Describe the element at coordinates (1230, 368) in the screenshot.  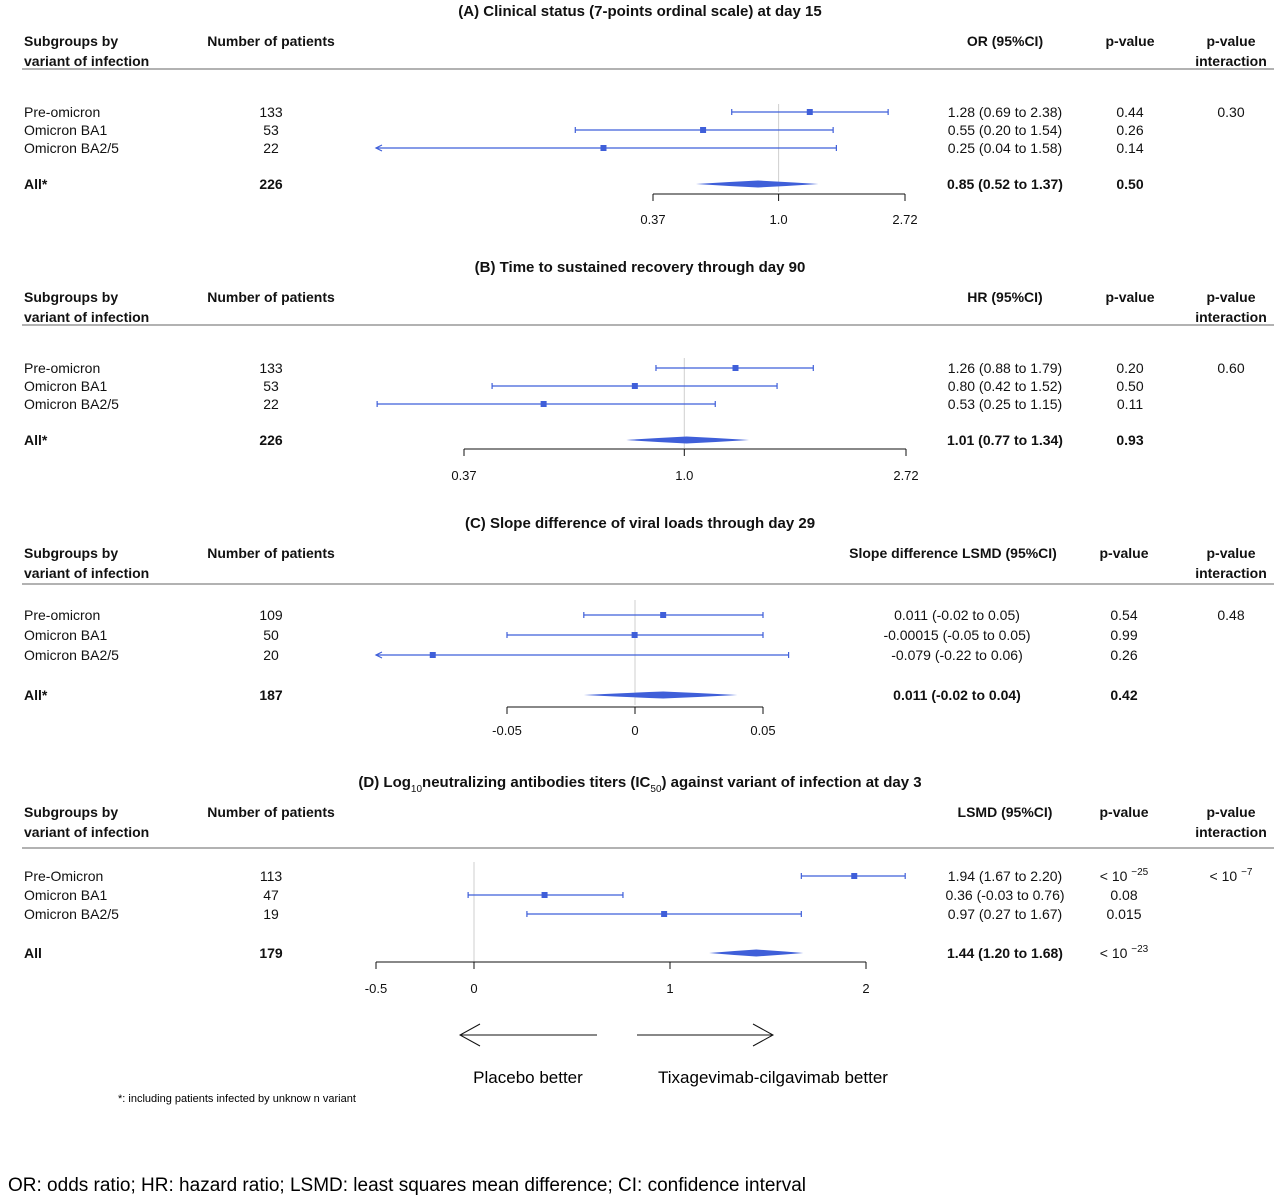
I see `interaction-pvalue: 0.60` at that location.